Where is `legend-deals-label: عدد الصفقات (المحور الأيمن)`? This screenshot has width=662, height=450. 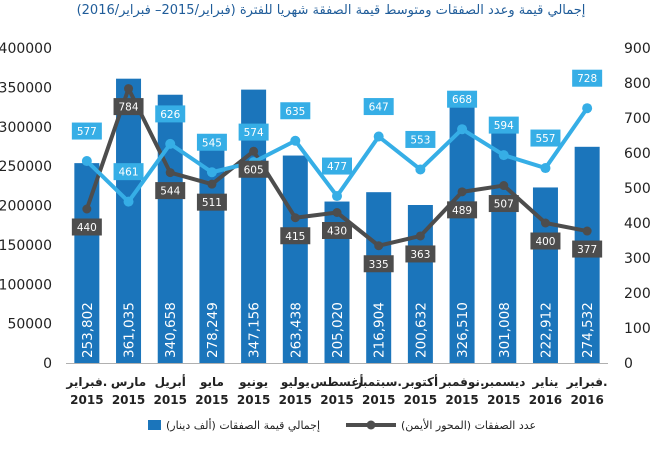 legend-deals-label: عدد الصفقات (المحور الأيمن) is located at coordinates (468, 425).